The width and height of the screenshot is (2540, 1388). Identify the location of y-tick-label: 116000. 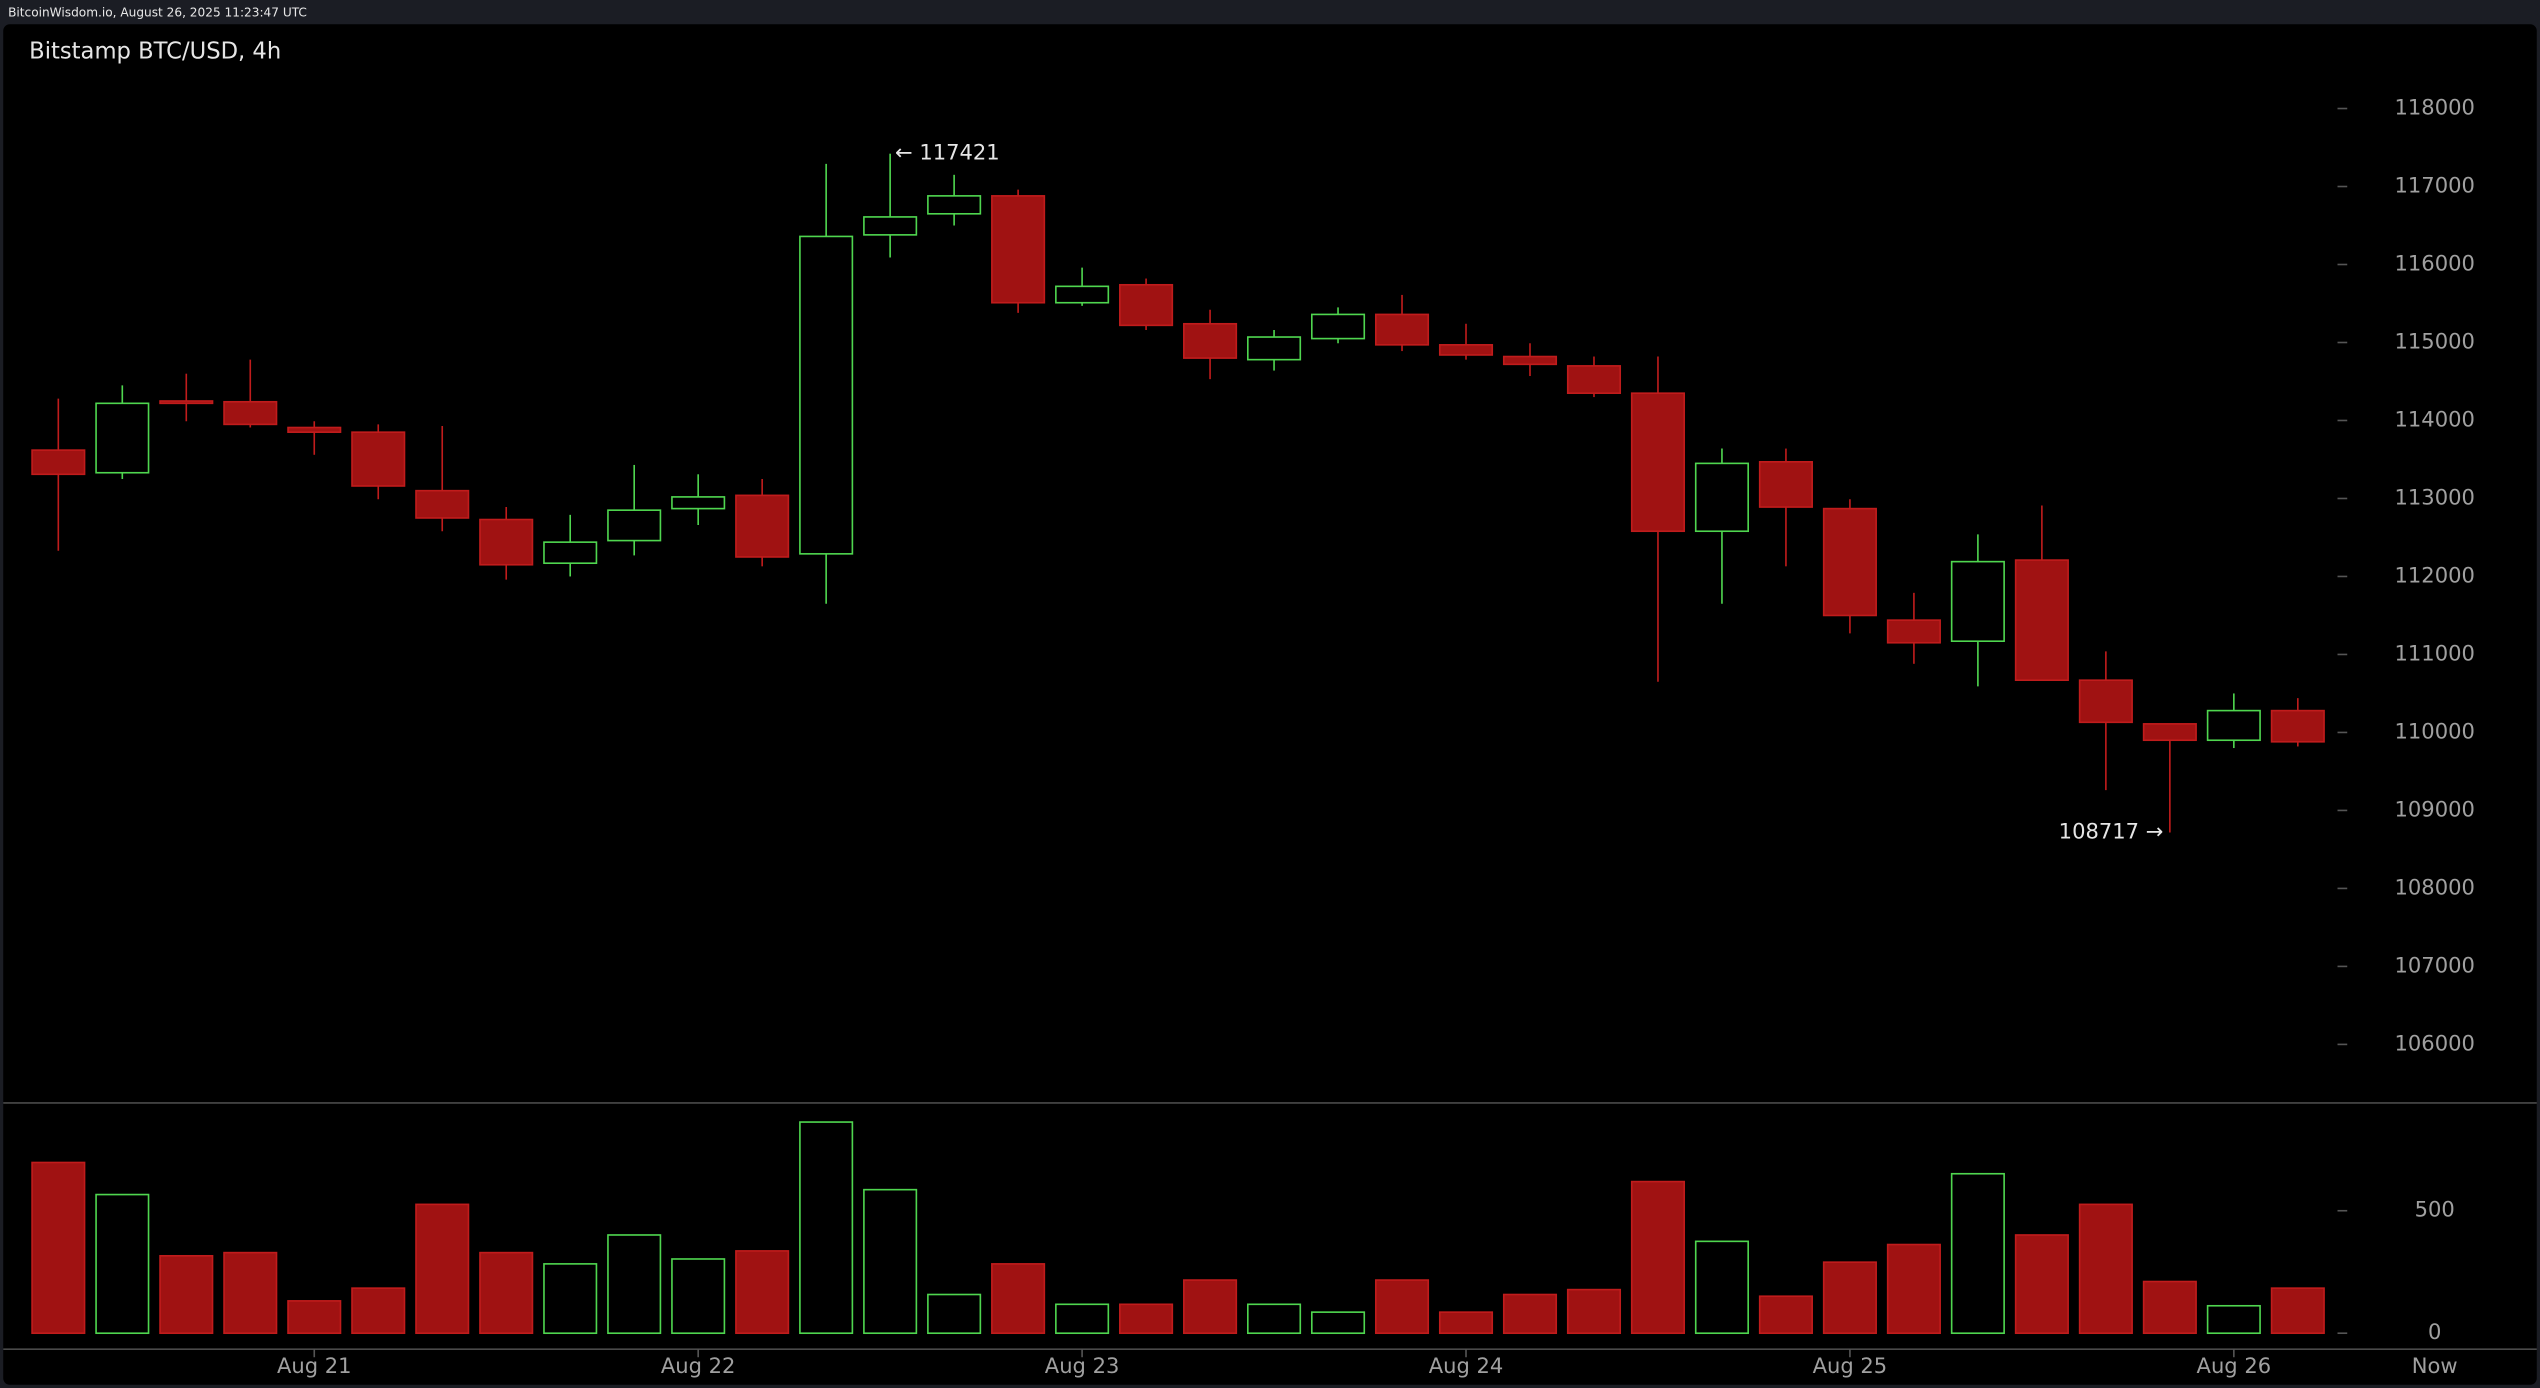
(2435, 263).